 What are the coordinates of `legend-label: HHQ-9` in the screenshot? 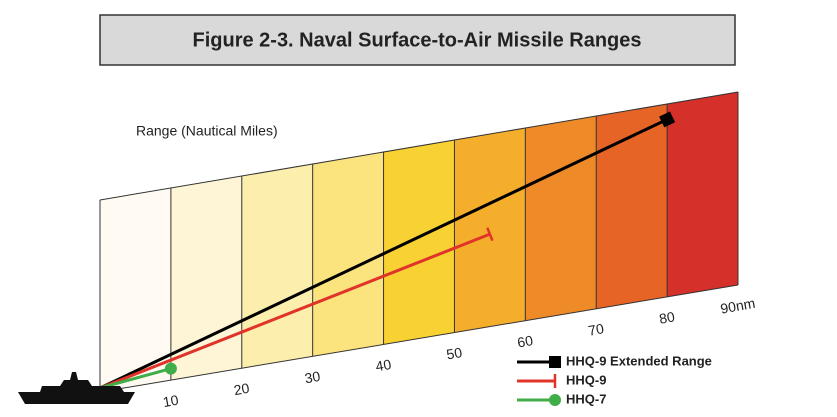 It's located at (586, 379).